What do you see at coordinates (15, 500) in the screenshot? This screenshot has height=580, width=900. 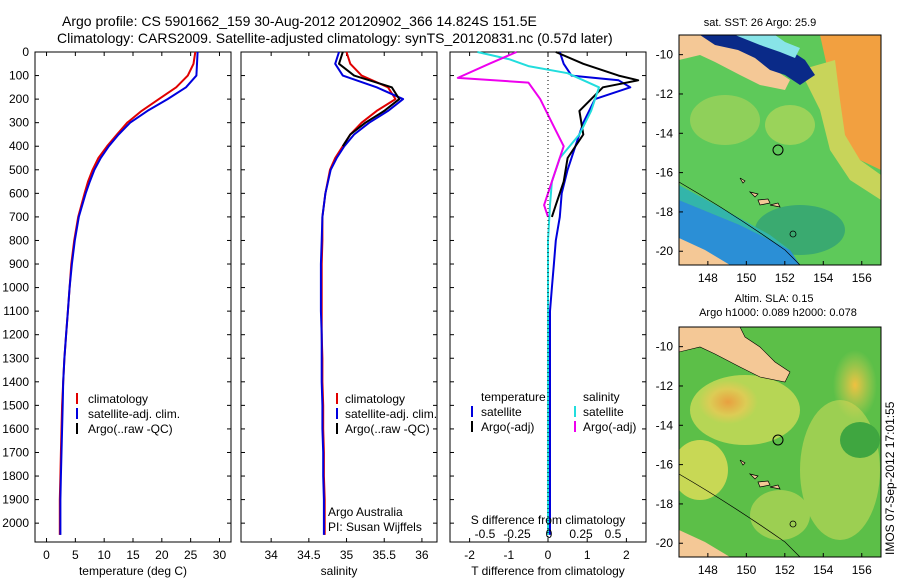 I see `depth-tick-label: 1900` at bounding box center [15, 500].